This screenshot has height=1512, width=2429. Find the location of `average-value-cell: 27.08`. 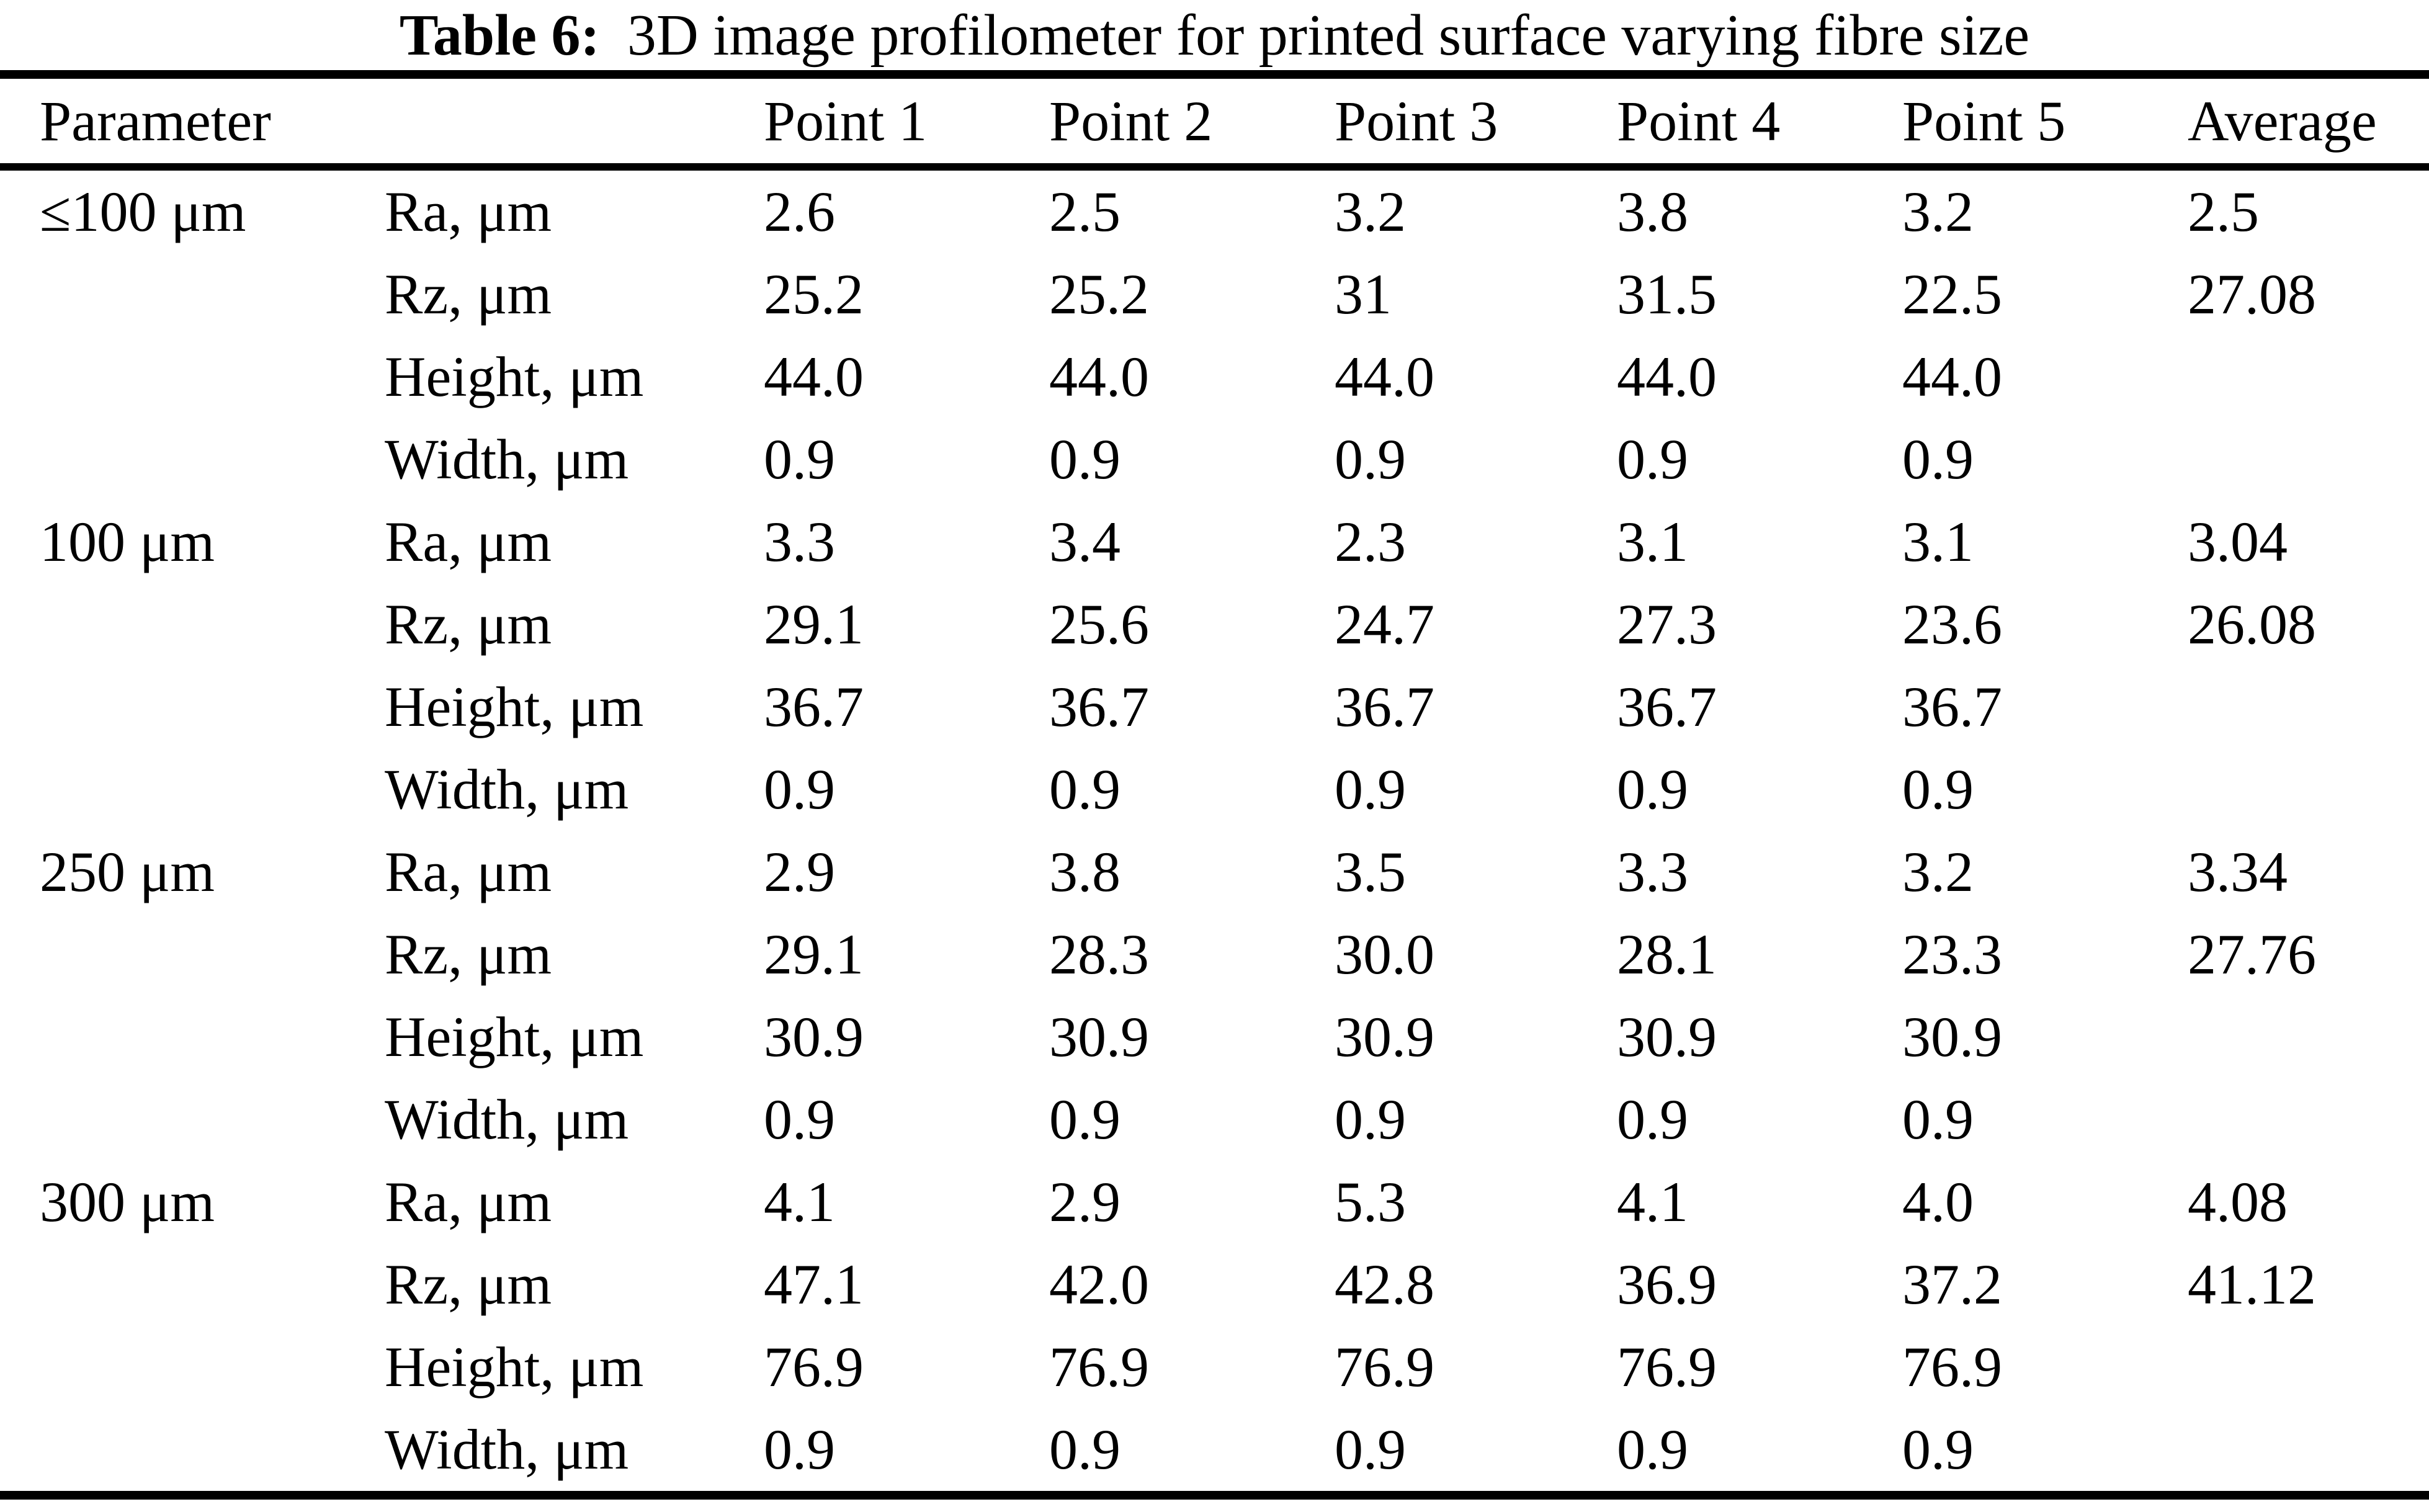

average-value-cell: 27.08 is located at coordinates (2252, 294).